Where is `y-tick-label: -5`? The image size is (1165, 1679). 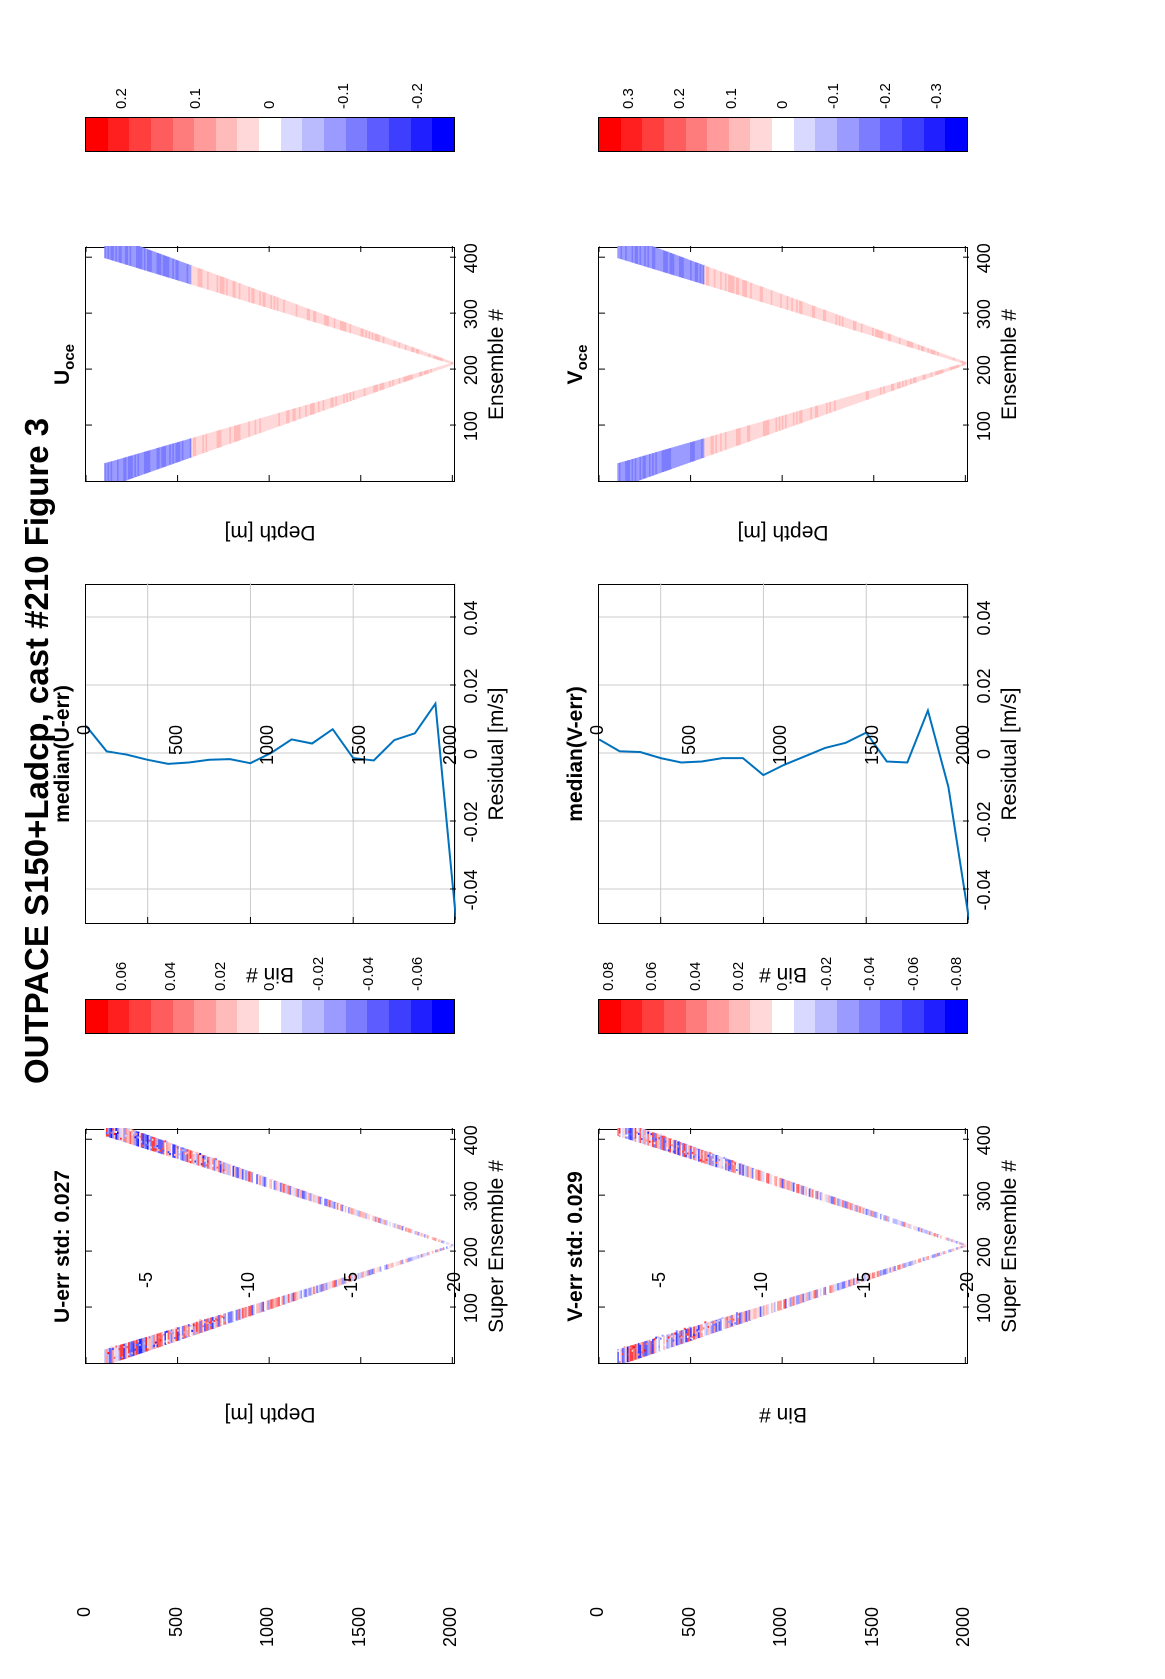 y-tick-label: -5 is located at coordinates (145, 1280).